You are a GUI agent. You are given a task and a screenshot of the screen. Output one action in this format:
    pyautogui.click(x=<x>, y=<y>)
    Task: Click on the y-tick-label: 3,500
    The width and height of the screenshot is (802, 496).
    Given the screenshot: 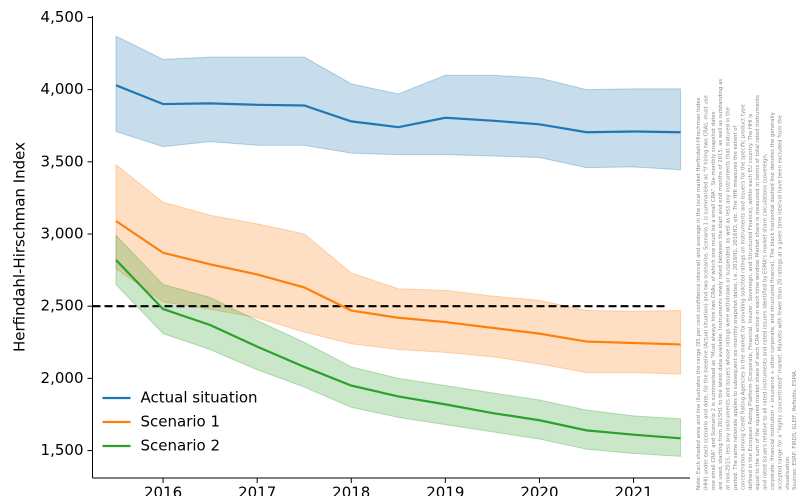 What is the action you would take?
    pyautogui.click(x=62, y=161)
    